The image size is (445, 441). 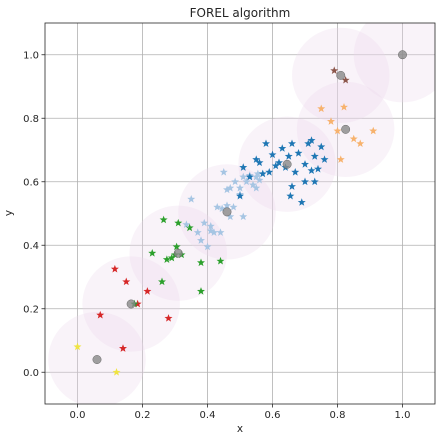 What do you see at coordinates (240, 13) in the screenshot?
I see `chart-title: FOREL algorithm` at bounding box center [240, 13].